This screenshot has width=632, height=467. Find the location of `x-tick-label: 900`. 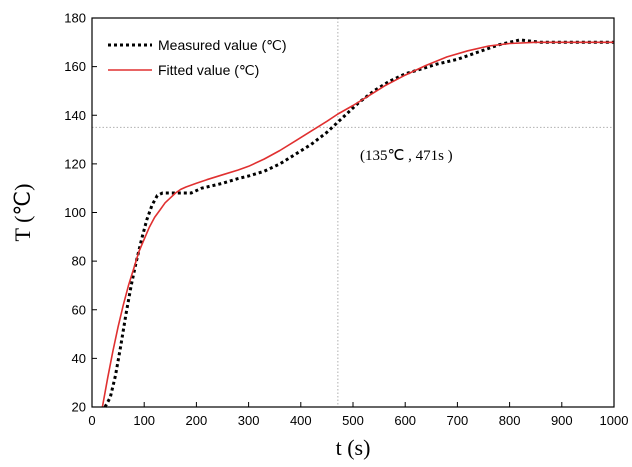

x-tick-label: 900 is located at coordinates (562, 420).